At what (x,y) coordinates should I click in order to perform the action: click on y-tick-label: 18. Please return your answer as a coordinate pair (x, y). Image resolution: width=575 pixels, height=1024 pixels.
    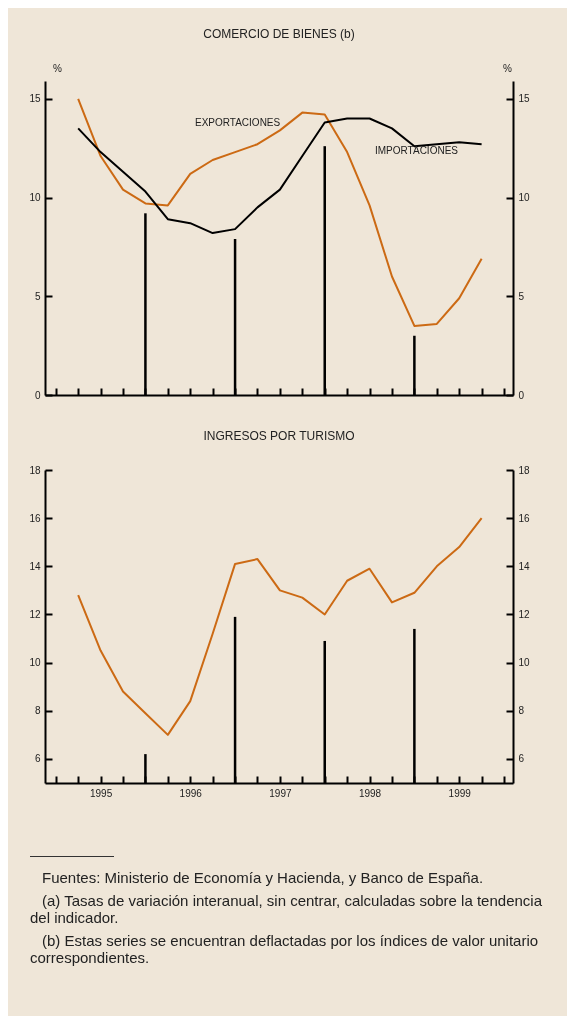
    Looking at the image, I should click on (35, 470).